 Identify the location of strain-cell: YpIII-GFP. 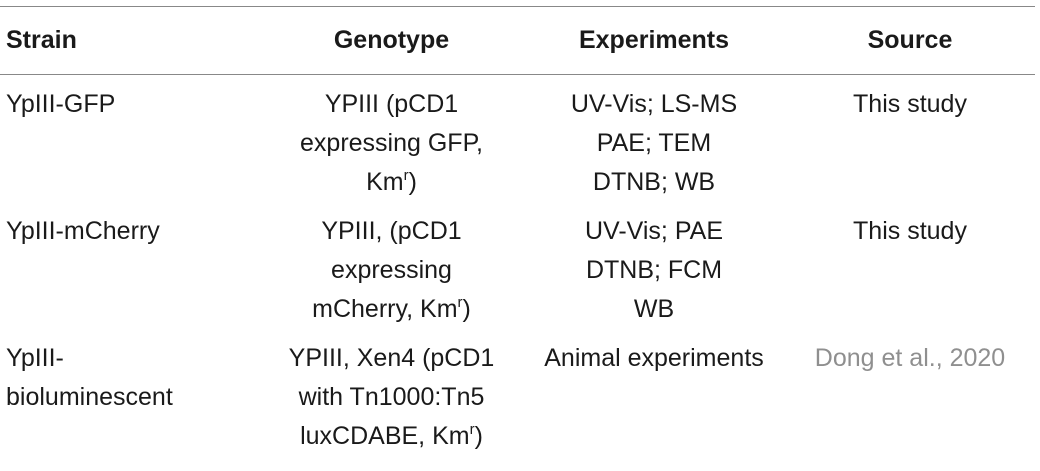
(130, 141).